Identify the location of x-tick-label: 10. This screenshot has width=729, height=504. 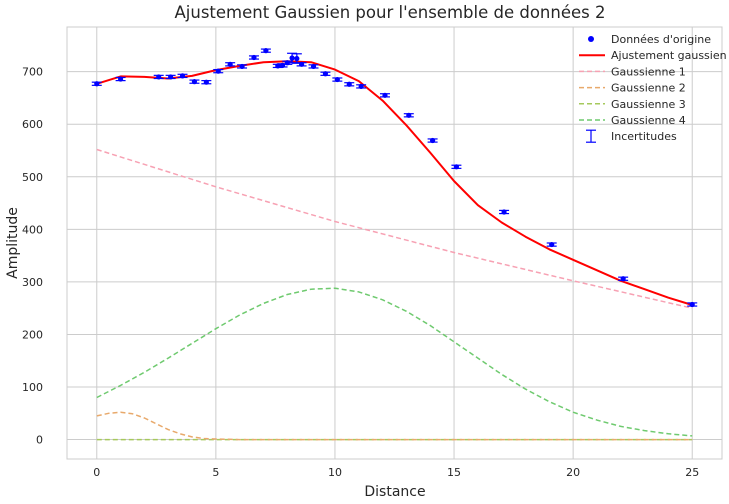
(335, 472).